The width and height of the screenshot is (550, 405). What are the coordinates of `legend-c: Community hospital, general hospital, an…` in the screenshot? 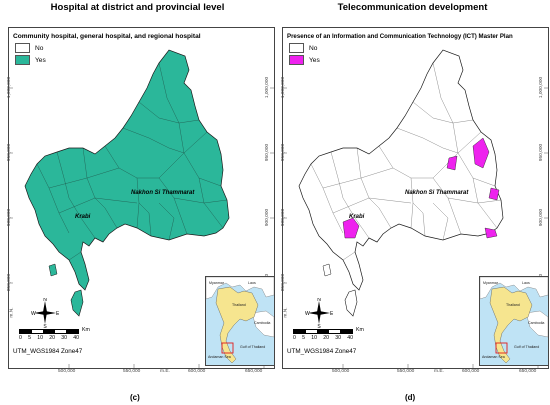 It's located at (107, 49).